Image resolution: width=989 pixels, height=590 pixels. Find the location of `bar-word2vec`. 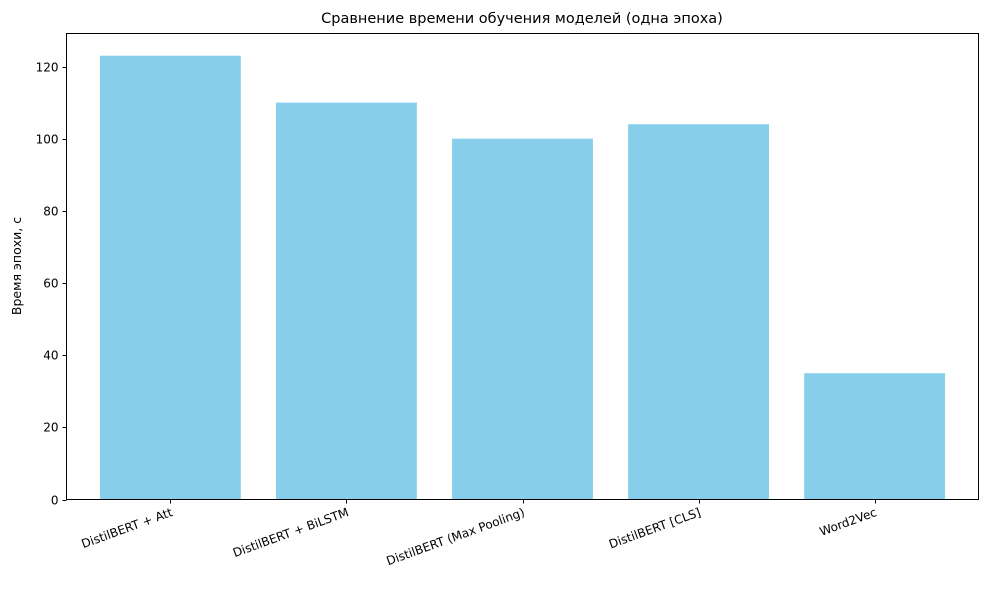

bar-word2vec is located at coordinates (875, 436).